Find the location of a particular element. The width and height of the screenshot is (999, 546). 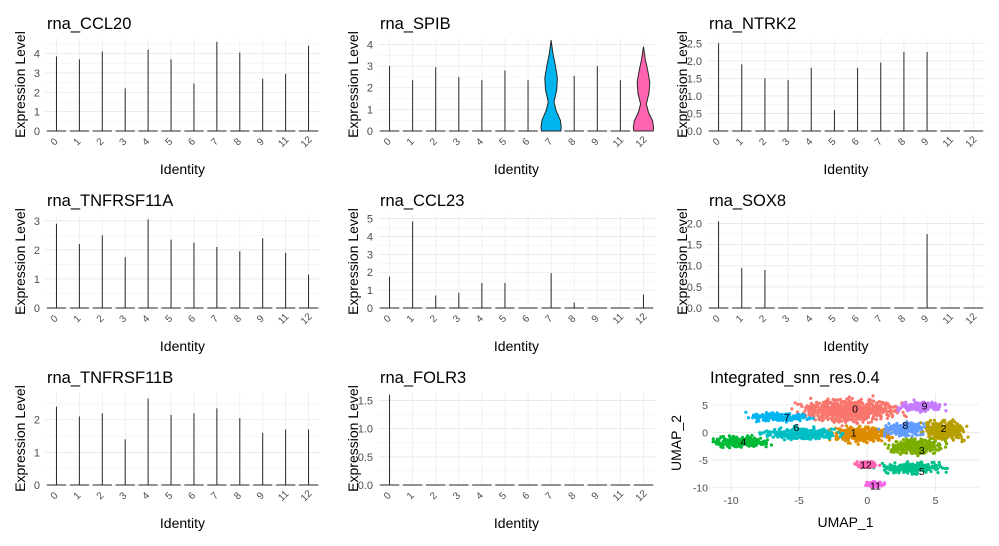

x-tick-label: 7 is located at coordinates (215, 142).